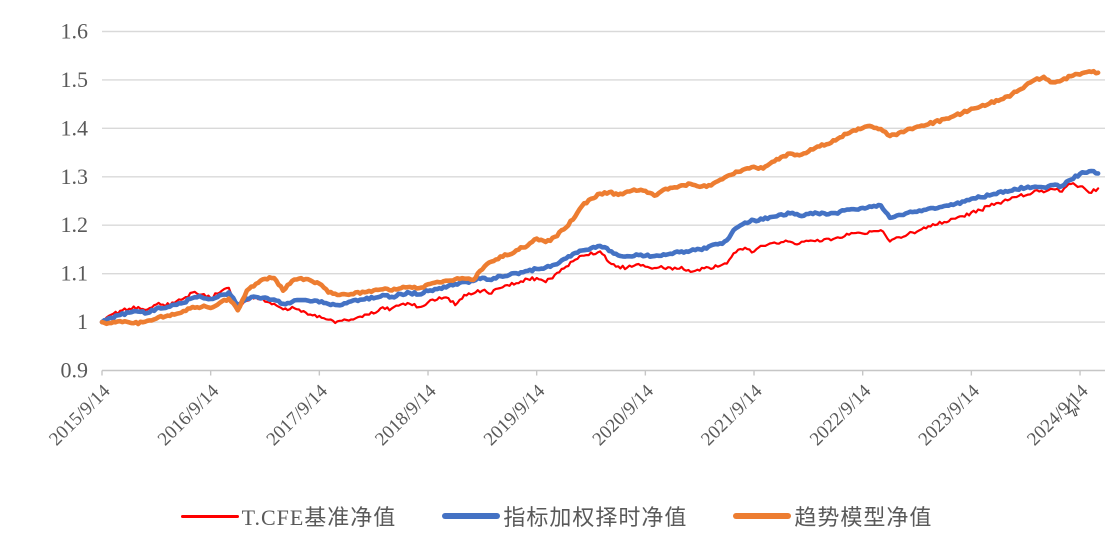 The image size is (1113, 543). Describe the element at coordinates (189, 415) in the screenshot. I see `x-axis-tick-label: 2016/9/14` at that location.